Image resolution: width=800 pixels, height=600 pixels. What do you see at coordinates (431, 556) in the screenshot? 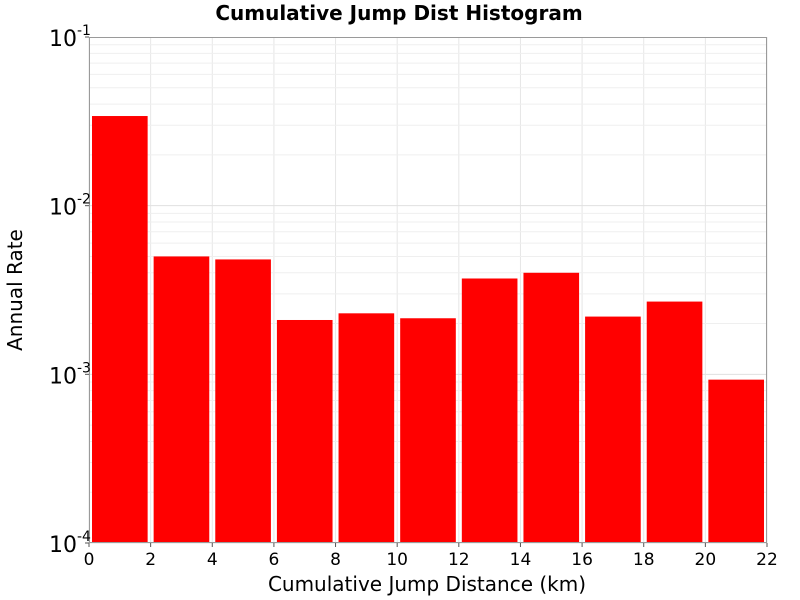
I see `x-axis-ticks: 0 2 4 6 8 10 12 14 16 18 20 22` at bounding box center [431, 556].